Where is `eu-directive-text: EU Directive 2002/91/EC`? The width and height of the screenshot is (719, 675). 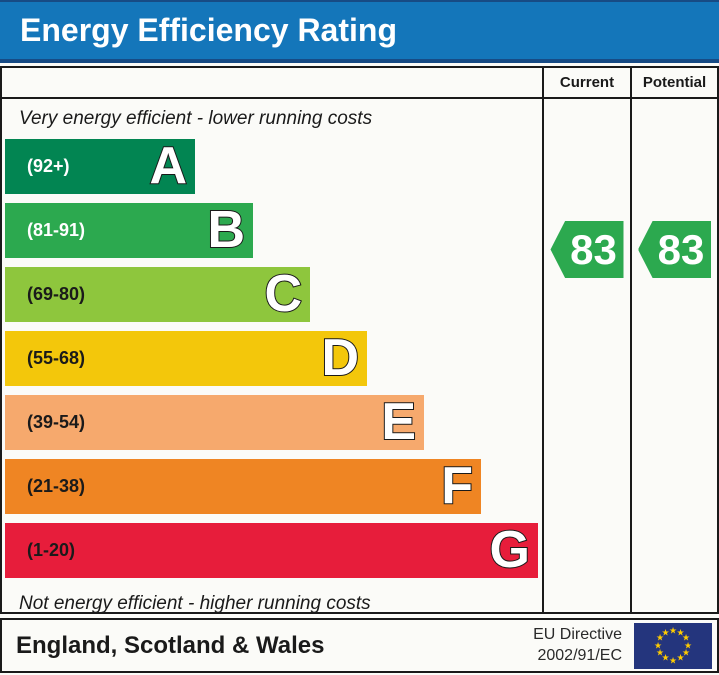 eu-directive-text: EU Directive 2002/91/EC is located at coordinates (577, 646).